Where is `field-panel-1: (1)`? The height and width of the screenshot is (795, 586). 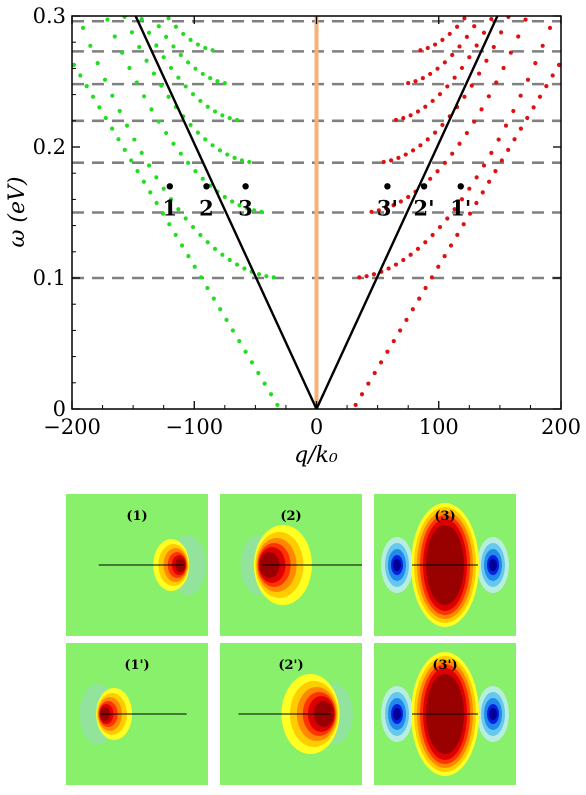
field-panel-1: (1) is located at coordinates (137, 565).